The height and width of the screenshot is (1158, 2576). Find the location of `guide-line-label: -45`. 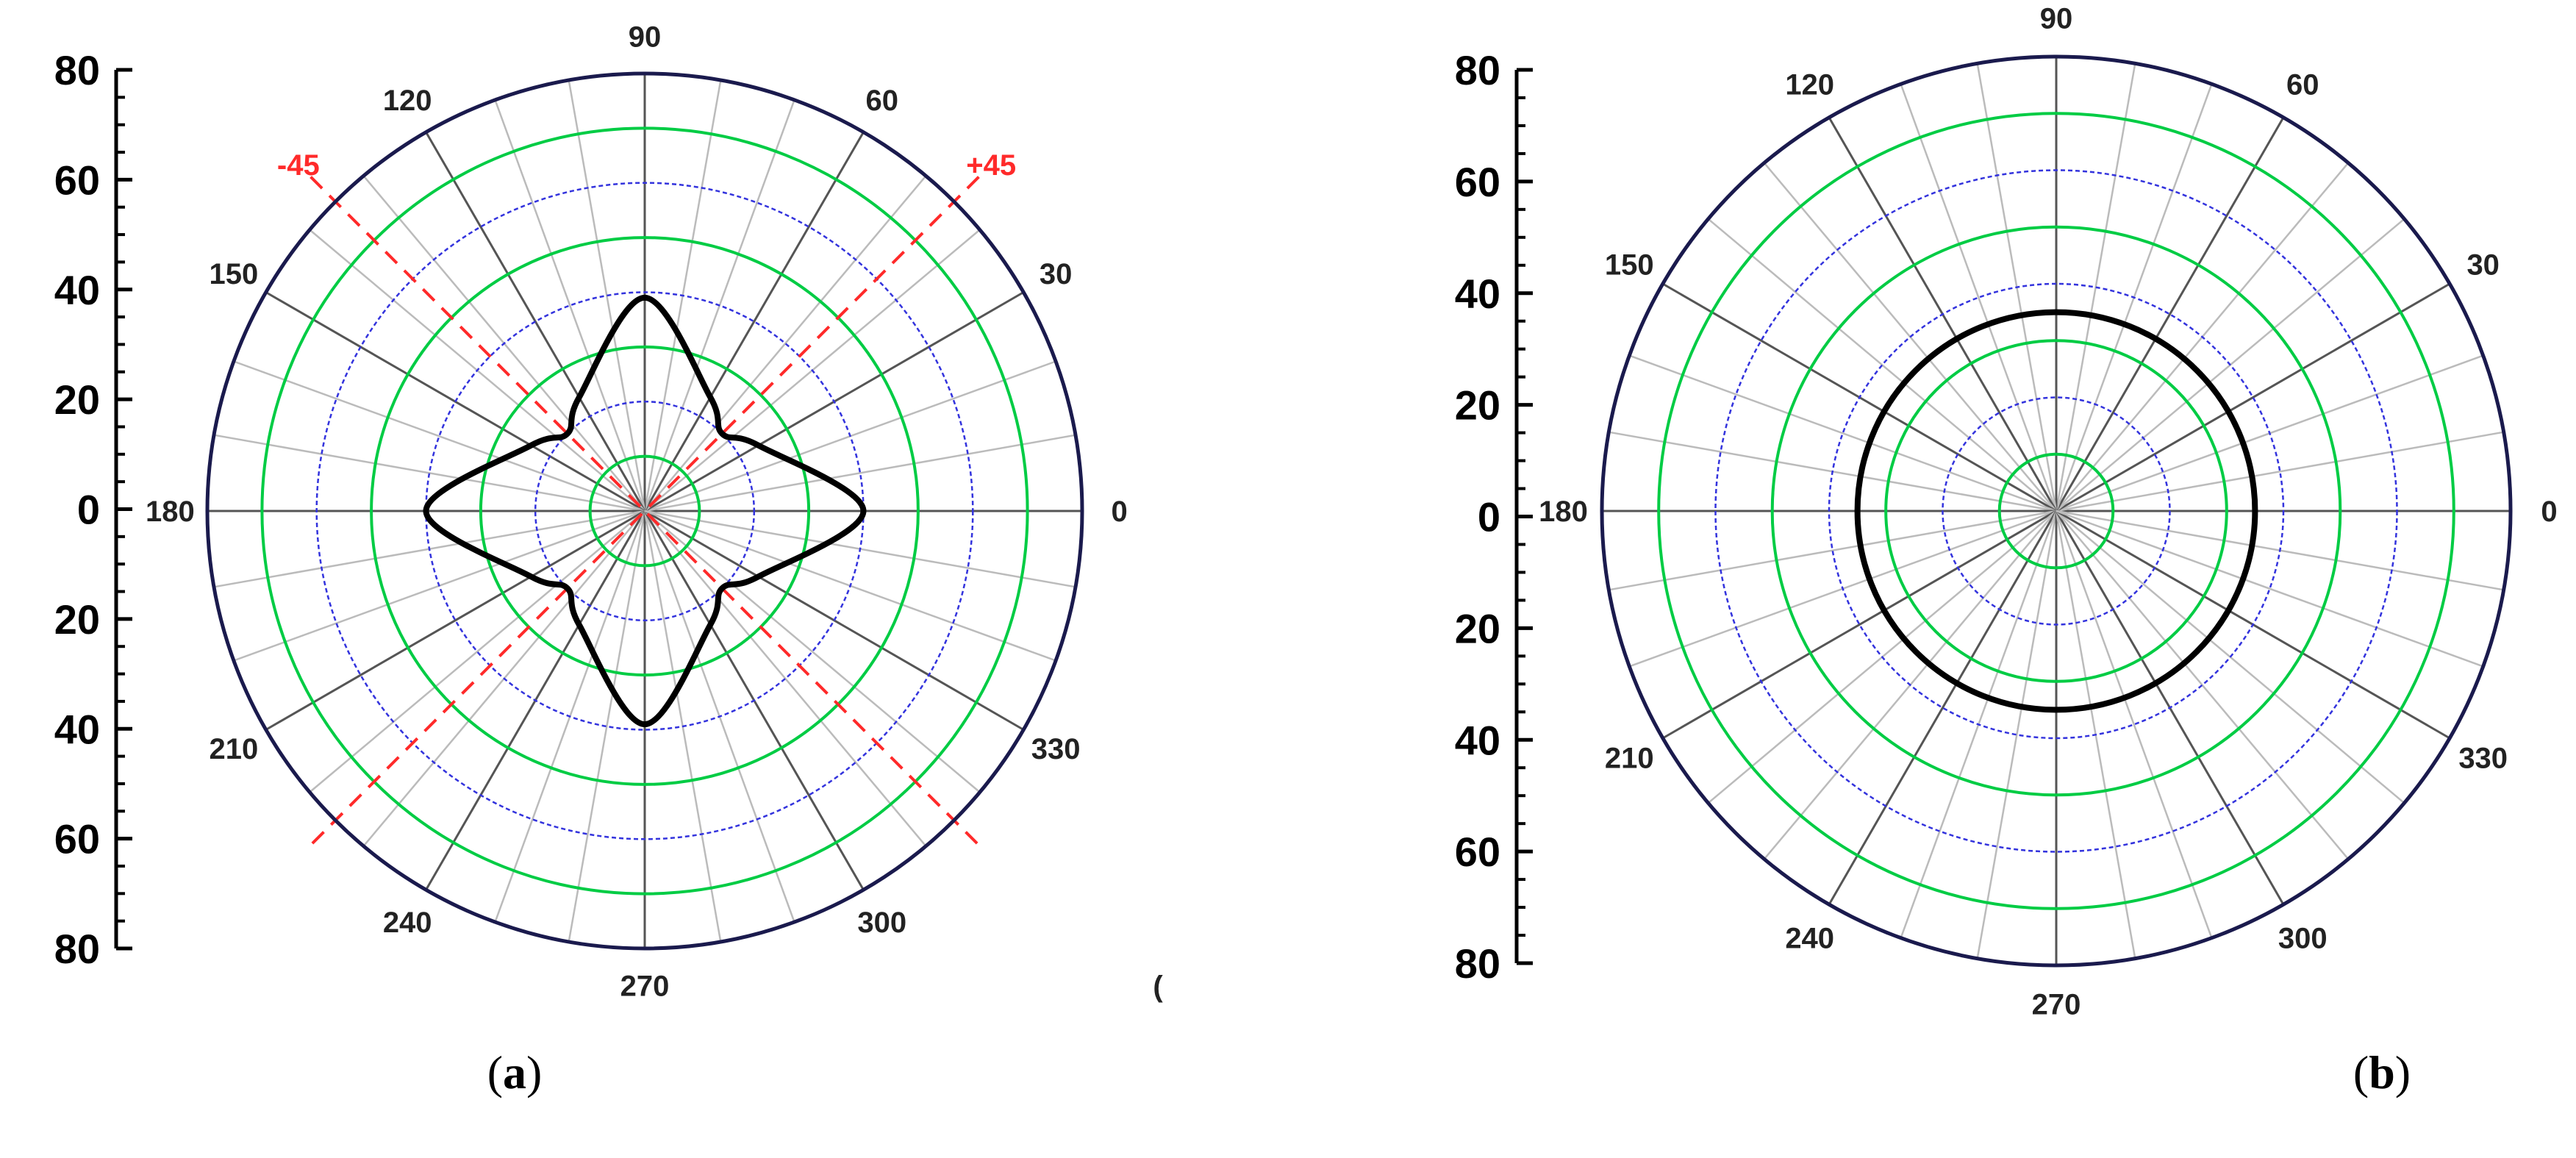

guide-line-label: -45 is located at coordinates (298, 165).